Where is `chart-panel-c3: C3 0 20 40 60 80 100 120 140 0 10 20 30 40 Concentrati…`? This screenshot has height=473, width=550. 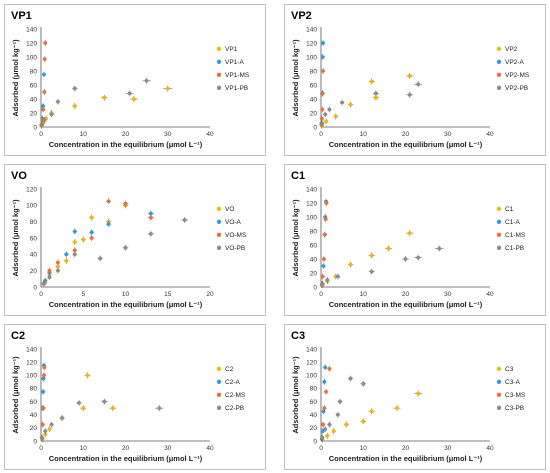 chart-panel-c3: C3 0 20 40 60 80 100 120 140 0 10 20 30 40 Concentrati… is located at coordinates (415, 397).